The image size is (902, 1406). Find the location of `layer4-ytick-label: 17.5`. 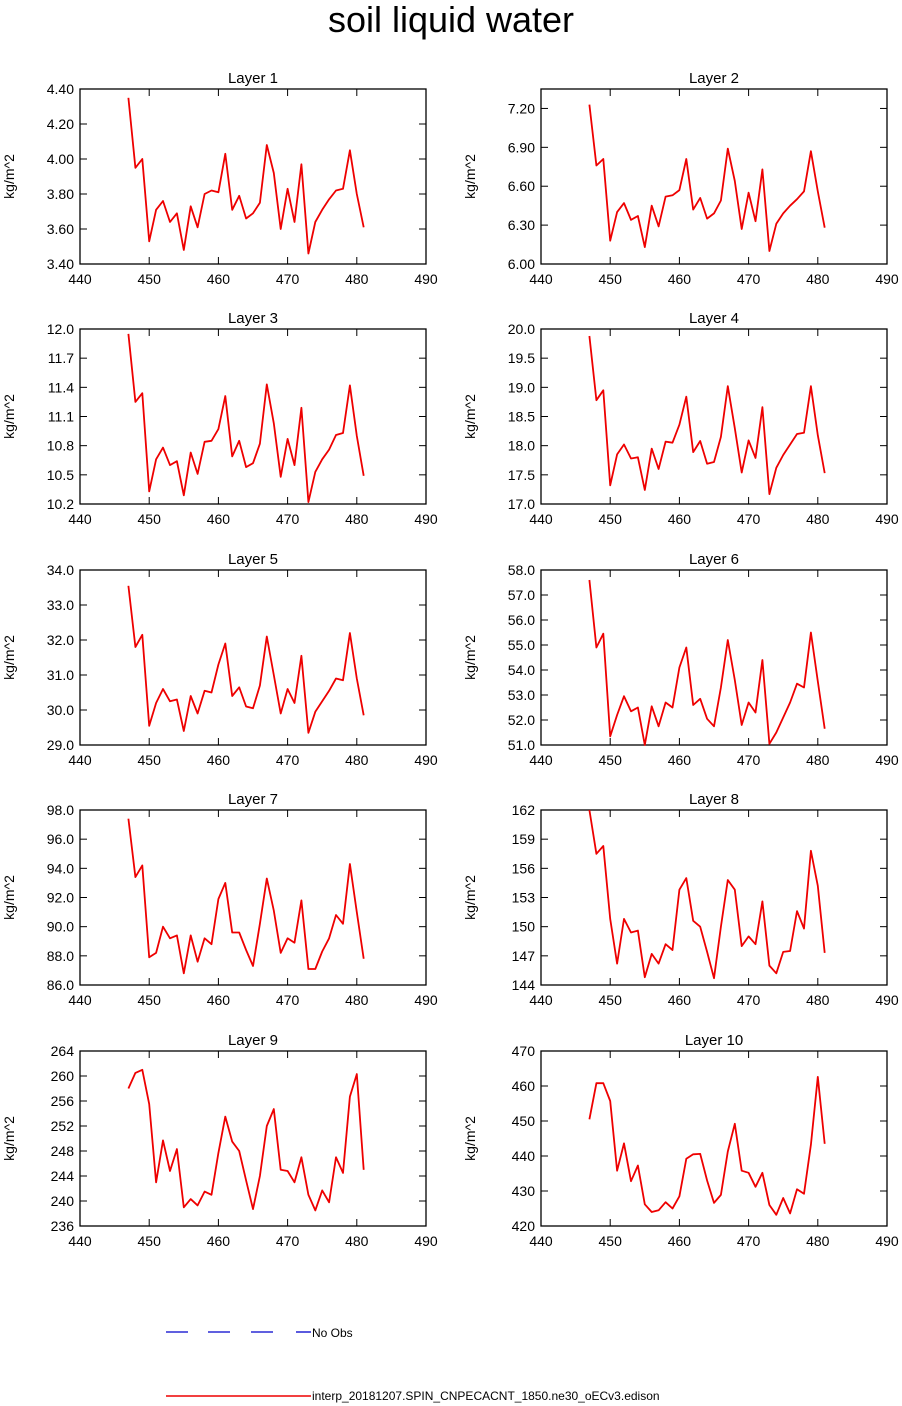

layer4-ytick-label: 17.5 is located at coordinates (521, 475).